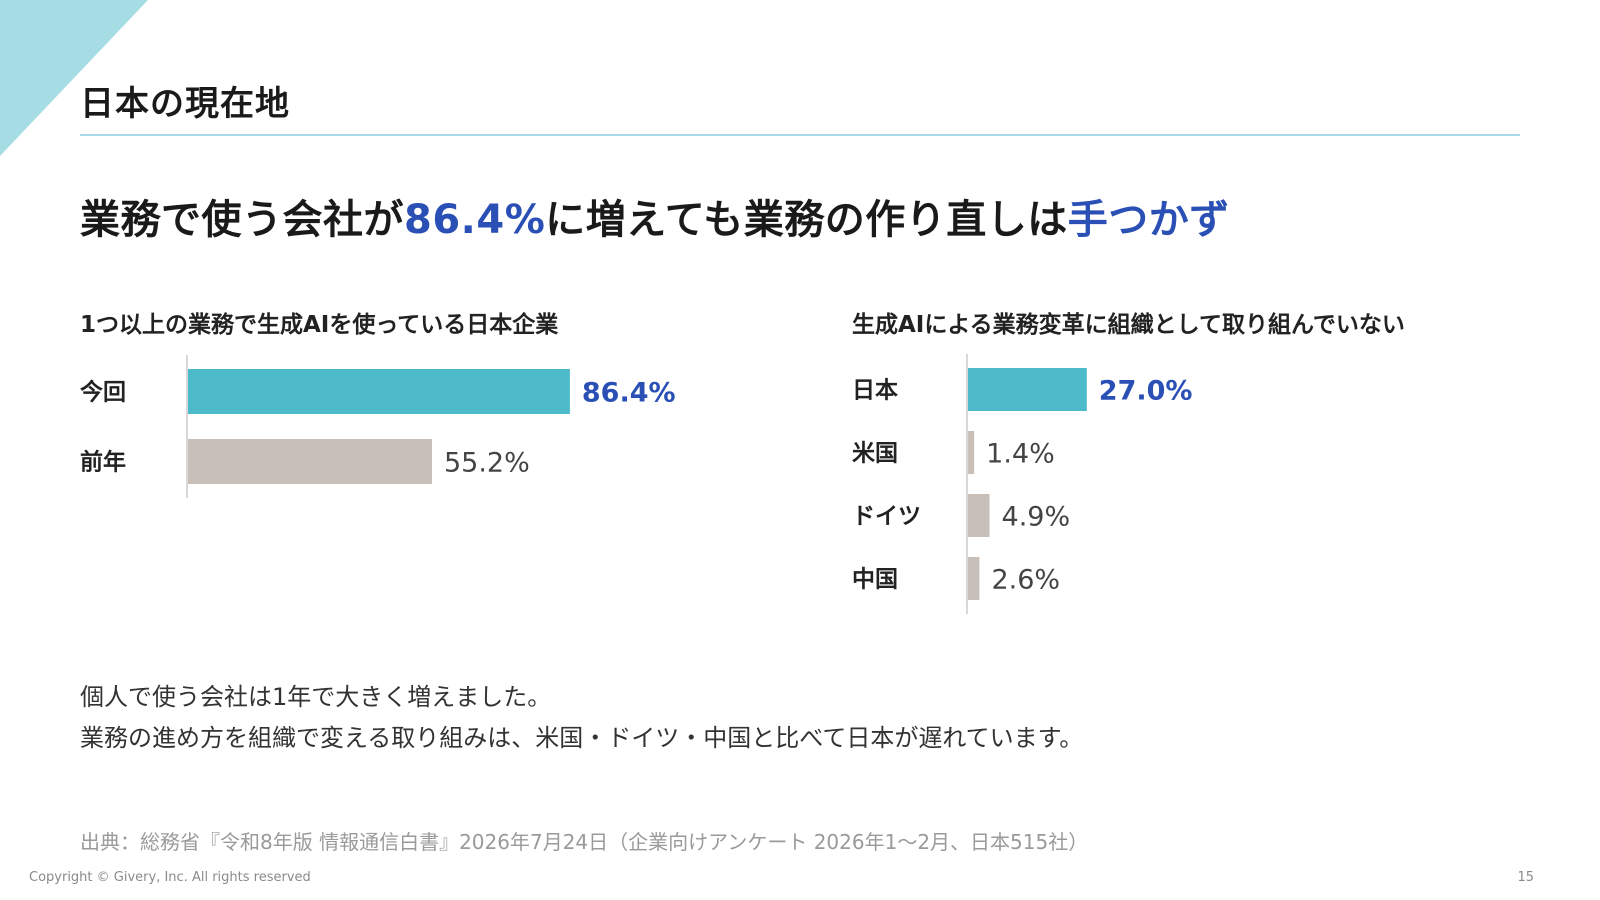  Describe the element at coordinates (800, 135) in the screenshot. I see `title-divider` at that location.